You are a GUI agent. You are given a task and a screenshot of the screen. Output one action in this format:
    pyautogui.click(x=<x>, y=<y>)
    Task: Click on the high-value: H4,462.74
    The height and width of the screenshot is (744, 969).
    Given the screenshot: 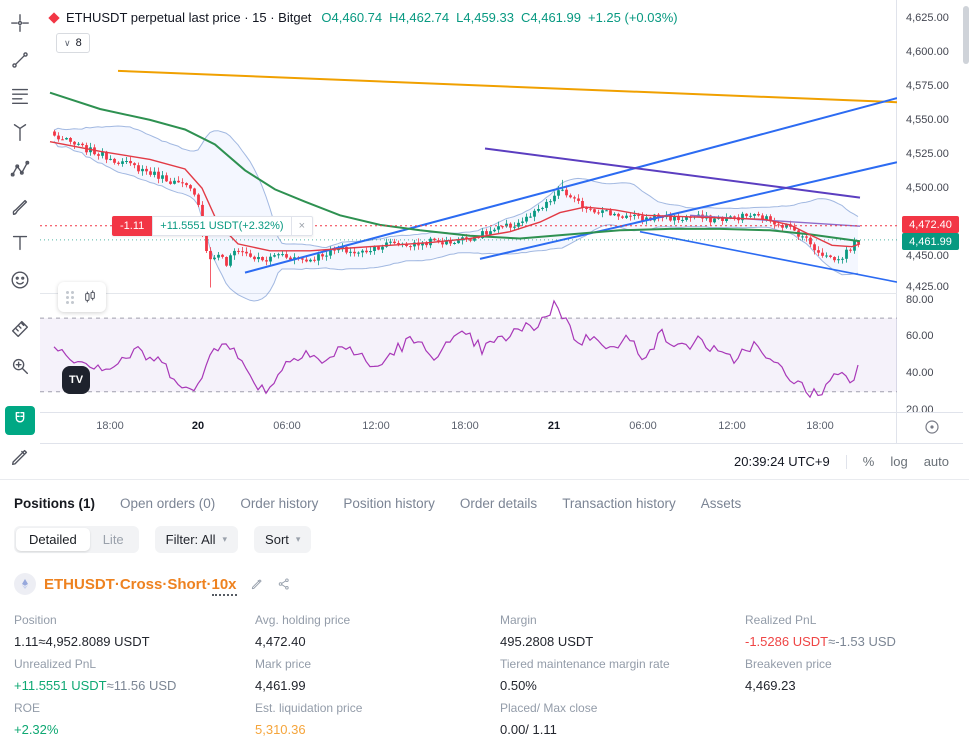 What is the action you would take?
    pyautogui.click(x=419, y=17)
    